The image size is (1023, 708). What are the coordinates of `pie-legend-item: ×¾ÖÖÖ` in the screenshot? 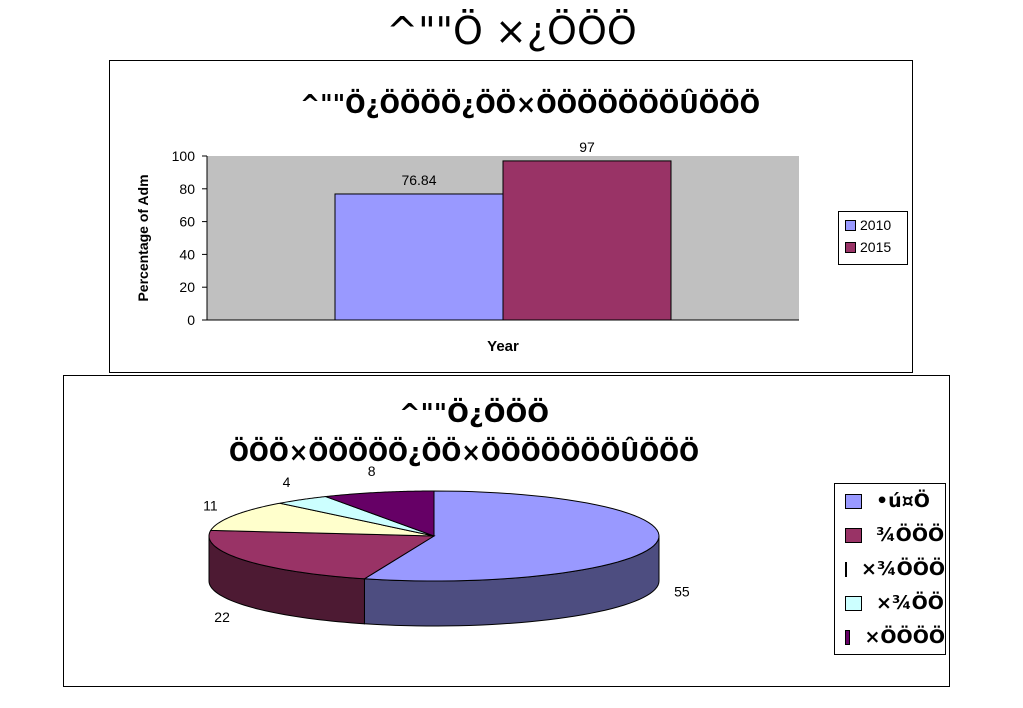 It's located at (890, 569).